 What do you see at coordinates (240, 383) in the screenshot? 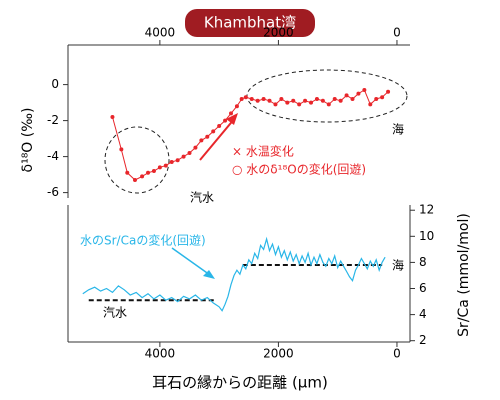
I see `x-axis-label: 耳石の縁からの距離 (µm)` at bounding box center [240, 383].